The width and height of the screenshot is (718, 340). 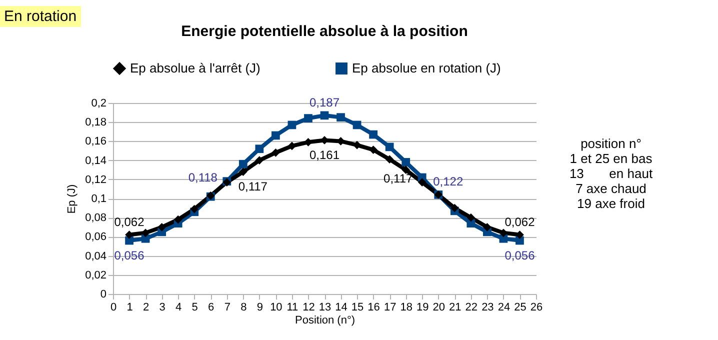 What do you see at coordinates (98, 199) in the screenshot?
I see `y-tick-label: 0,1` at bounding box center [98, 199].